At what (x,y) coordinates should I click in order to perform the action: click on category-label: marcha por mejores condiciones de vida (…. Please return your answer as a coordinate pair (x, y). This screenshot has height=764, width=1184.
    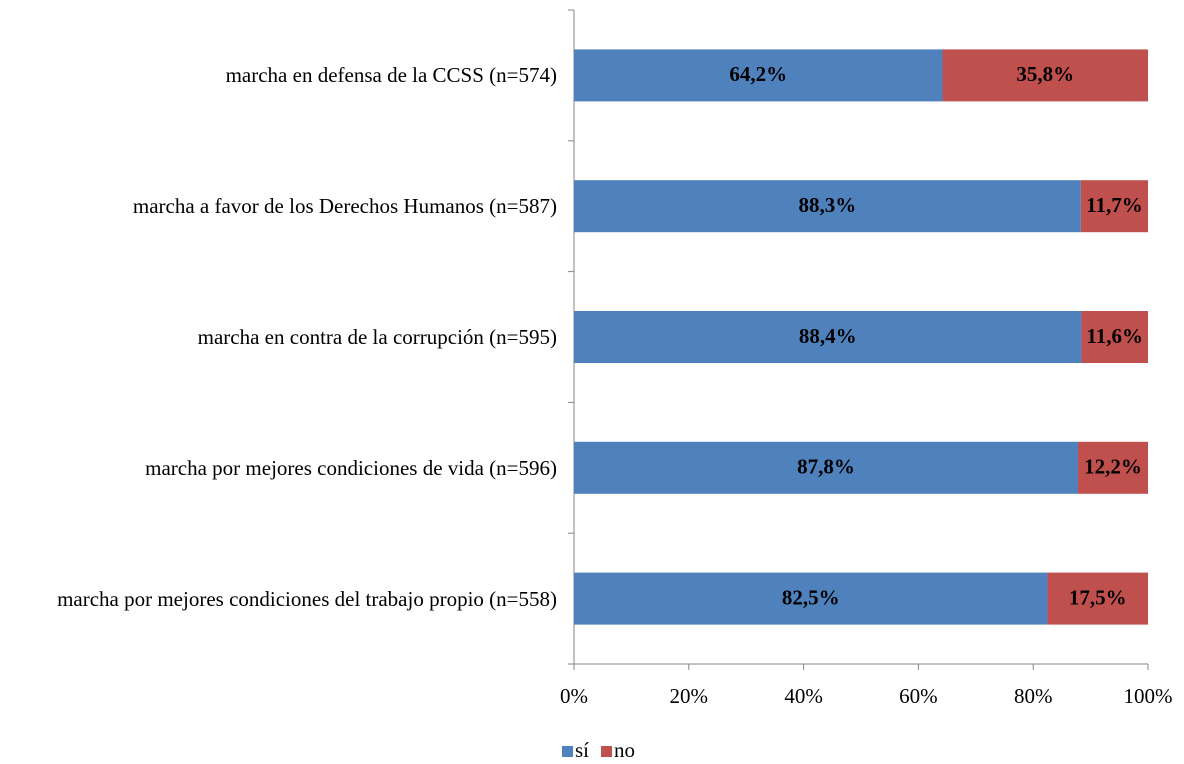
    Looking at the image, I should click on (351, 467).